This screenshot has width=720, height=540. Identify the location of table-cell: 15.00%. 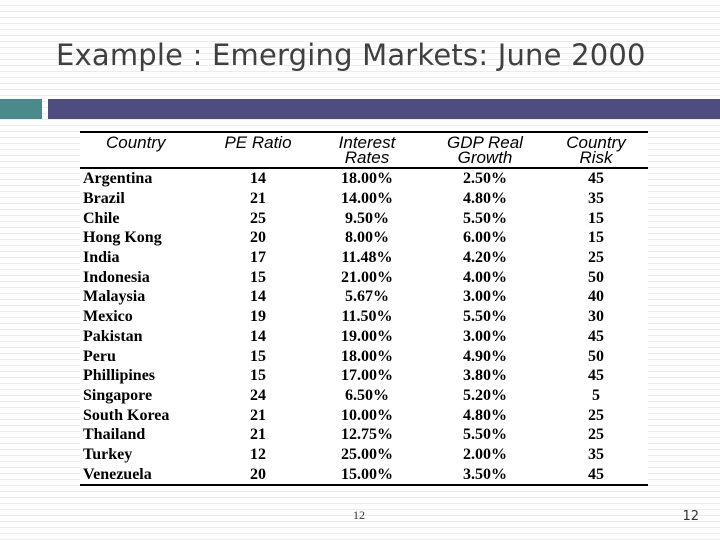
(367, 474).